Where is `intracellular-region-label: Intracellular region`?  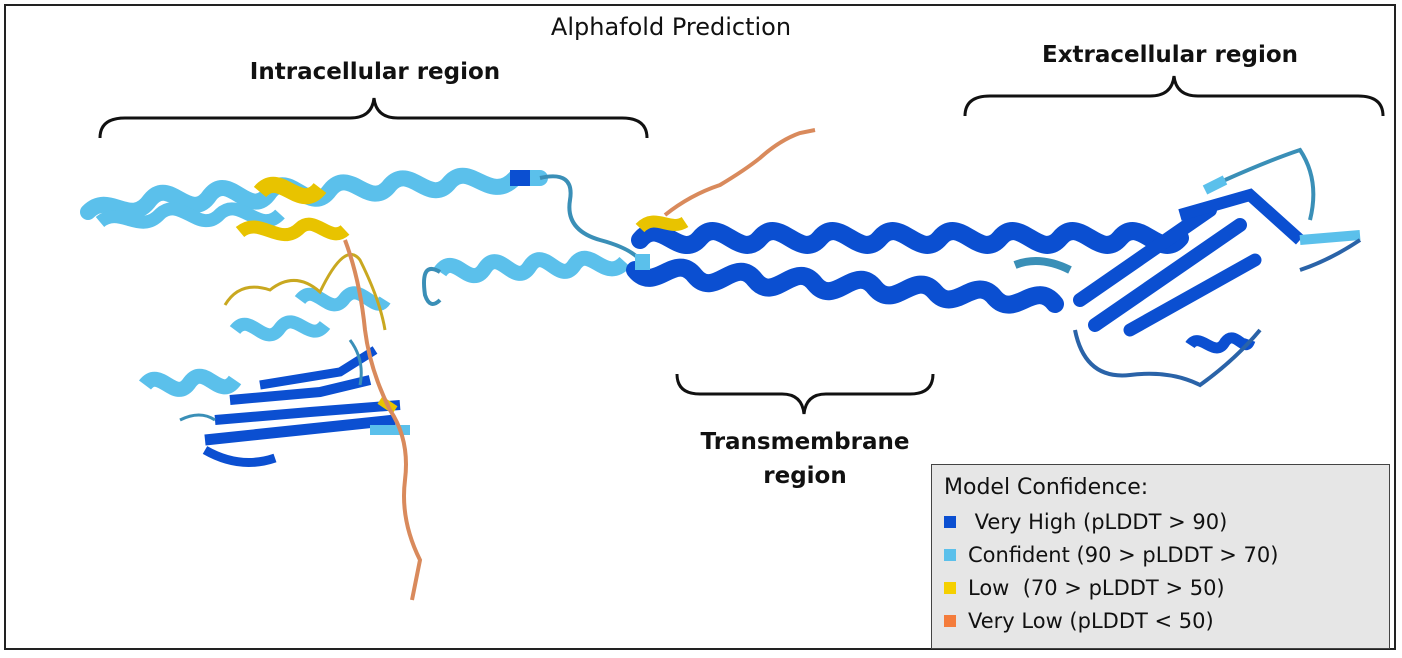
intracellular-region-label: Intracellular region is located at coordinates (375, 72).